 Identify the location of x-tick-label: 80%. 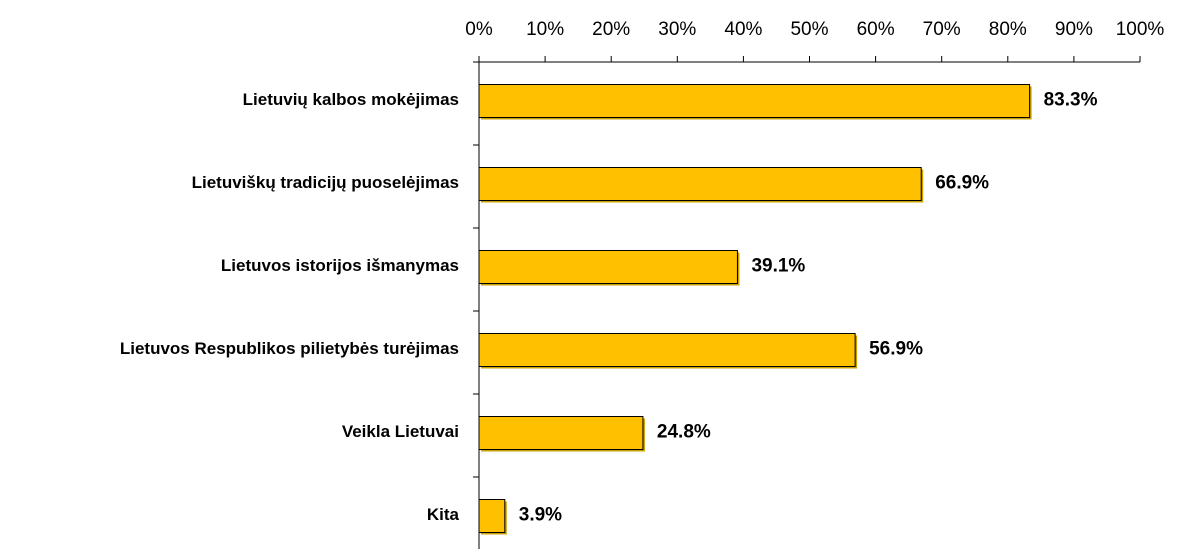
(1008, 29).